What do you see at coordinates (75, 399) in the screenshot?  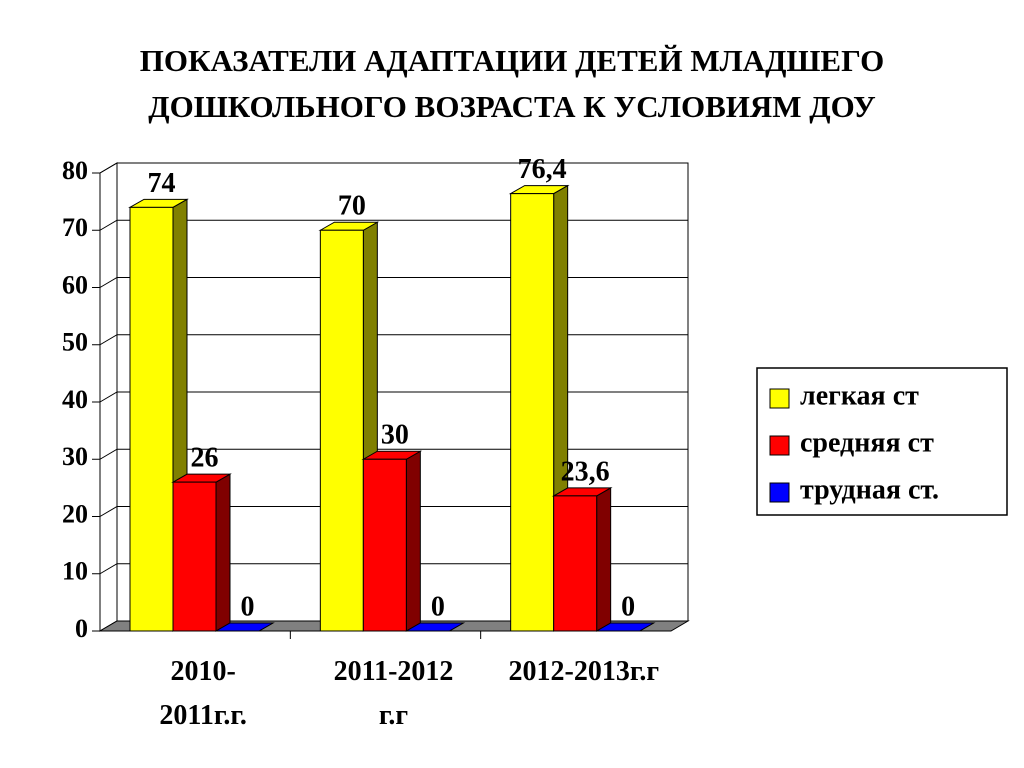 I see `y-tick-label: 40` at bounding box center [75, 399].